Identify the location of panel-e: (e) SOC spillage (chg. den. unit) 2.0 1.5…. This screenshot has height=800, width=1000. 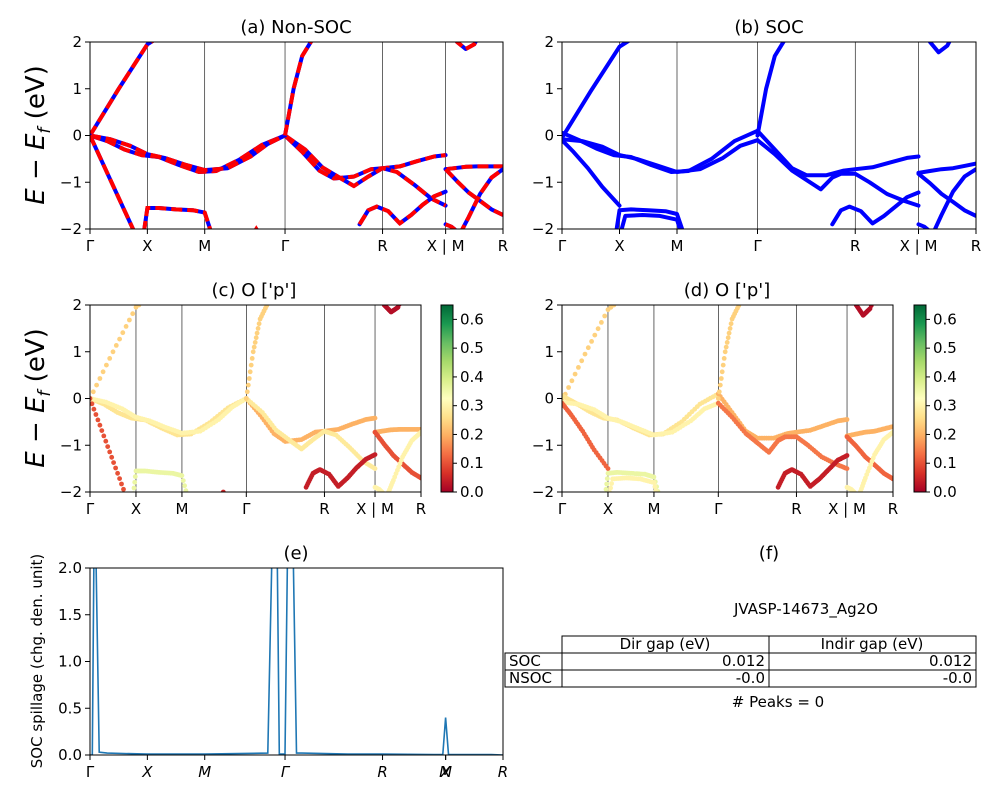
(268, 662).